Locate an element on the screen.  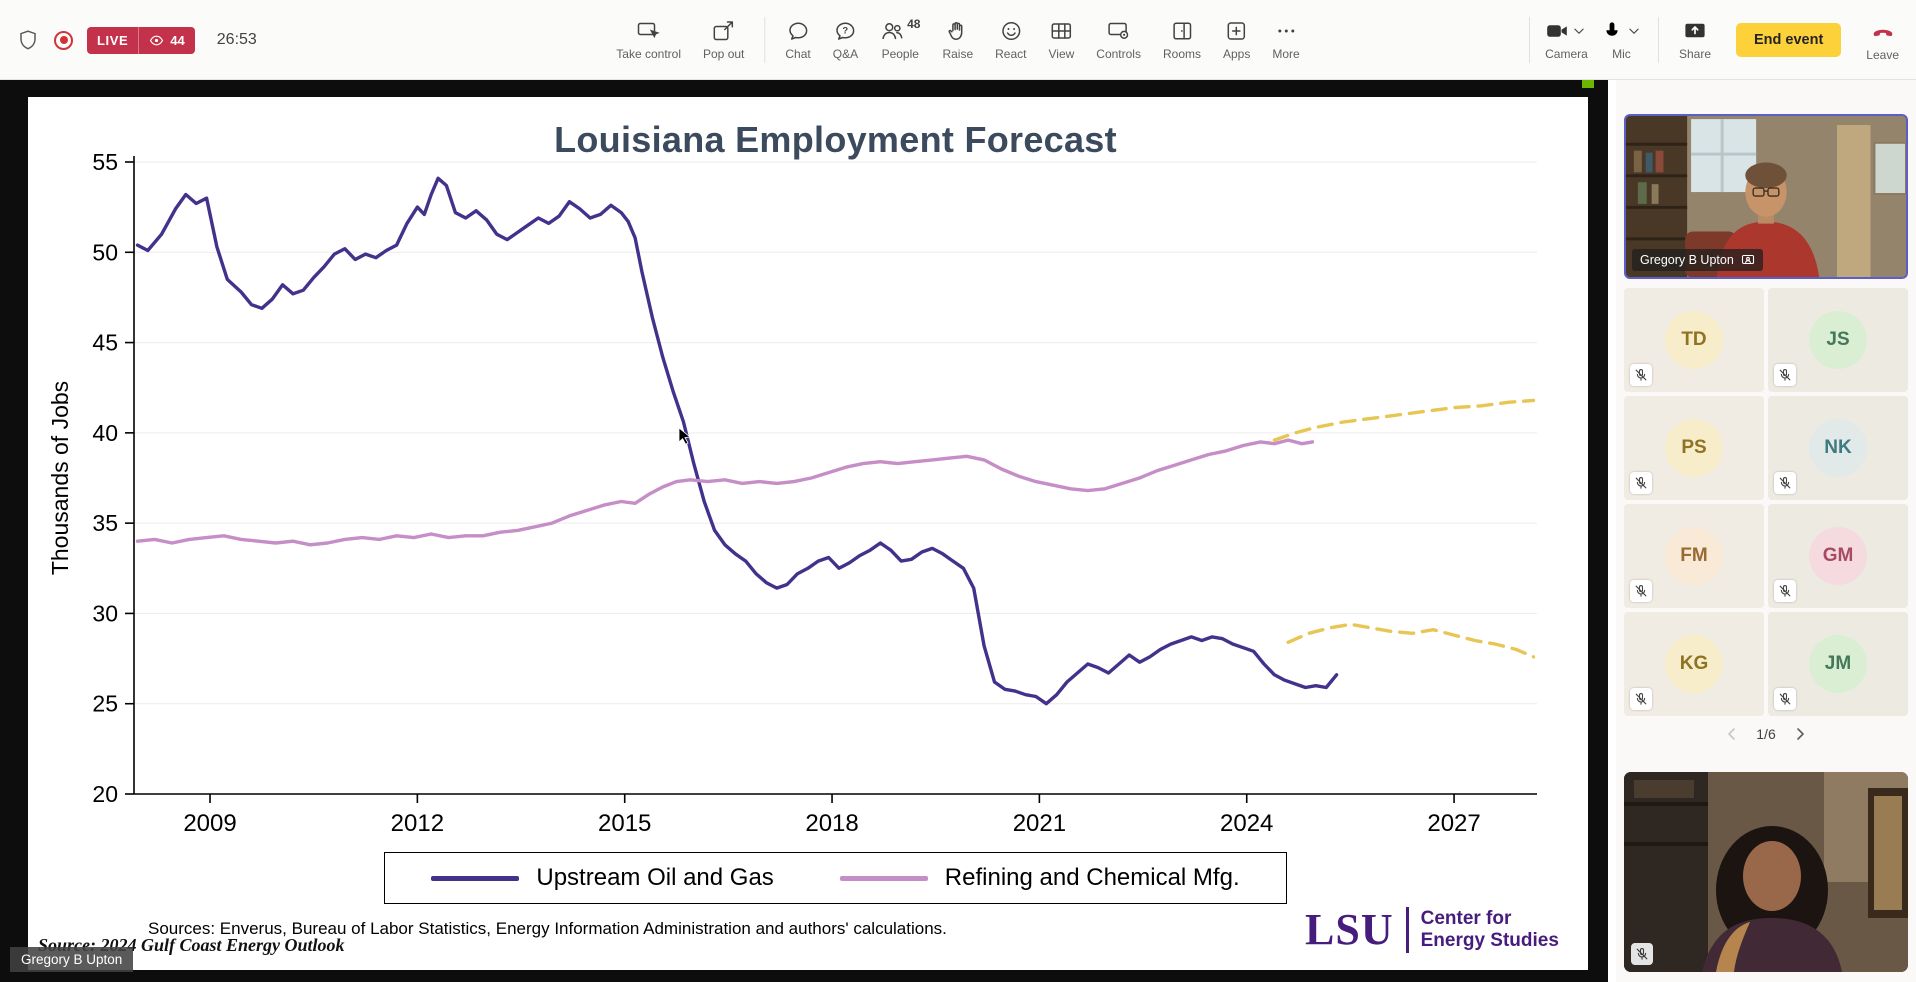
apps-button: Apps is located at coordinates (1236, 40).